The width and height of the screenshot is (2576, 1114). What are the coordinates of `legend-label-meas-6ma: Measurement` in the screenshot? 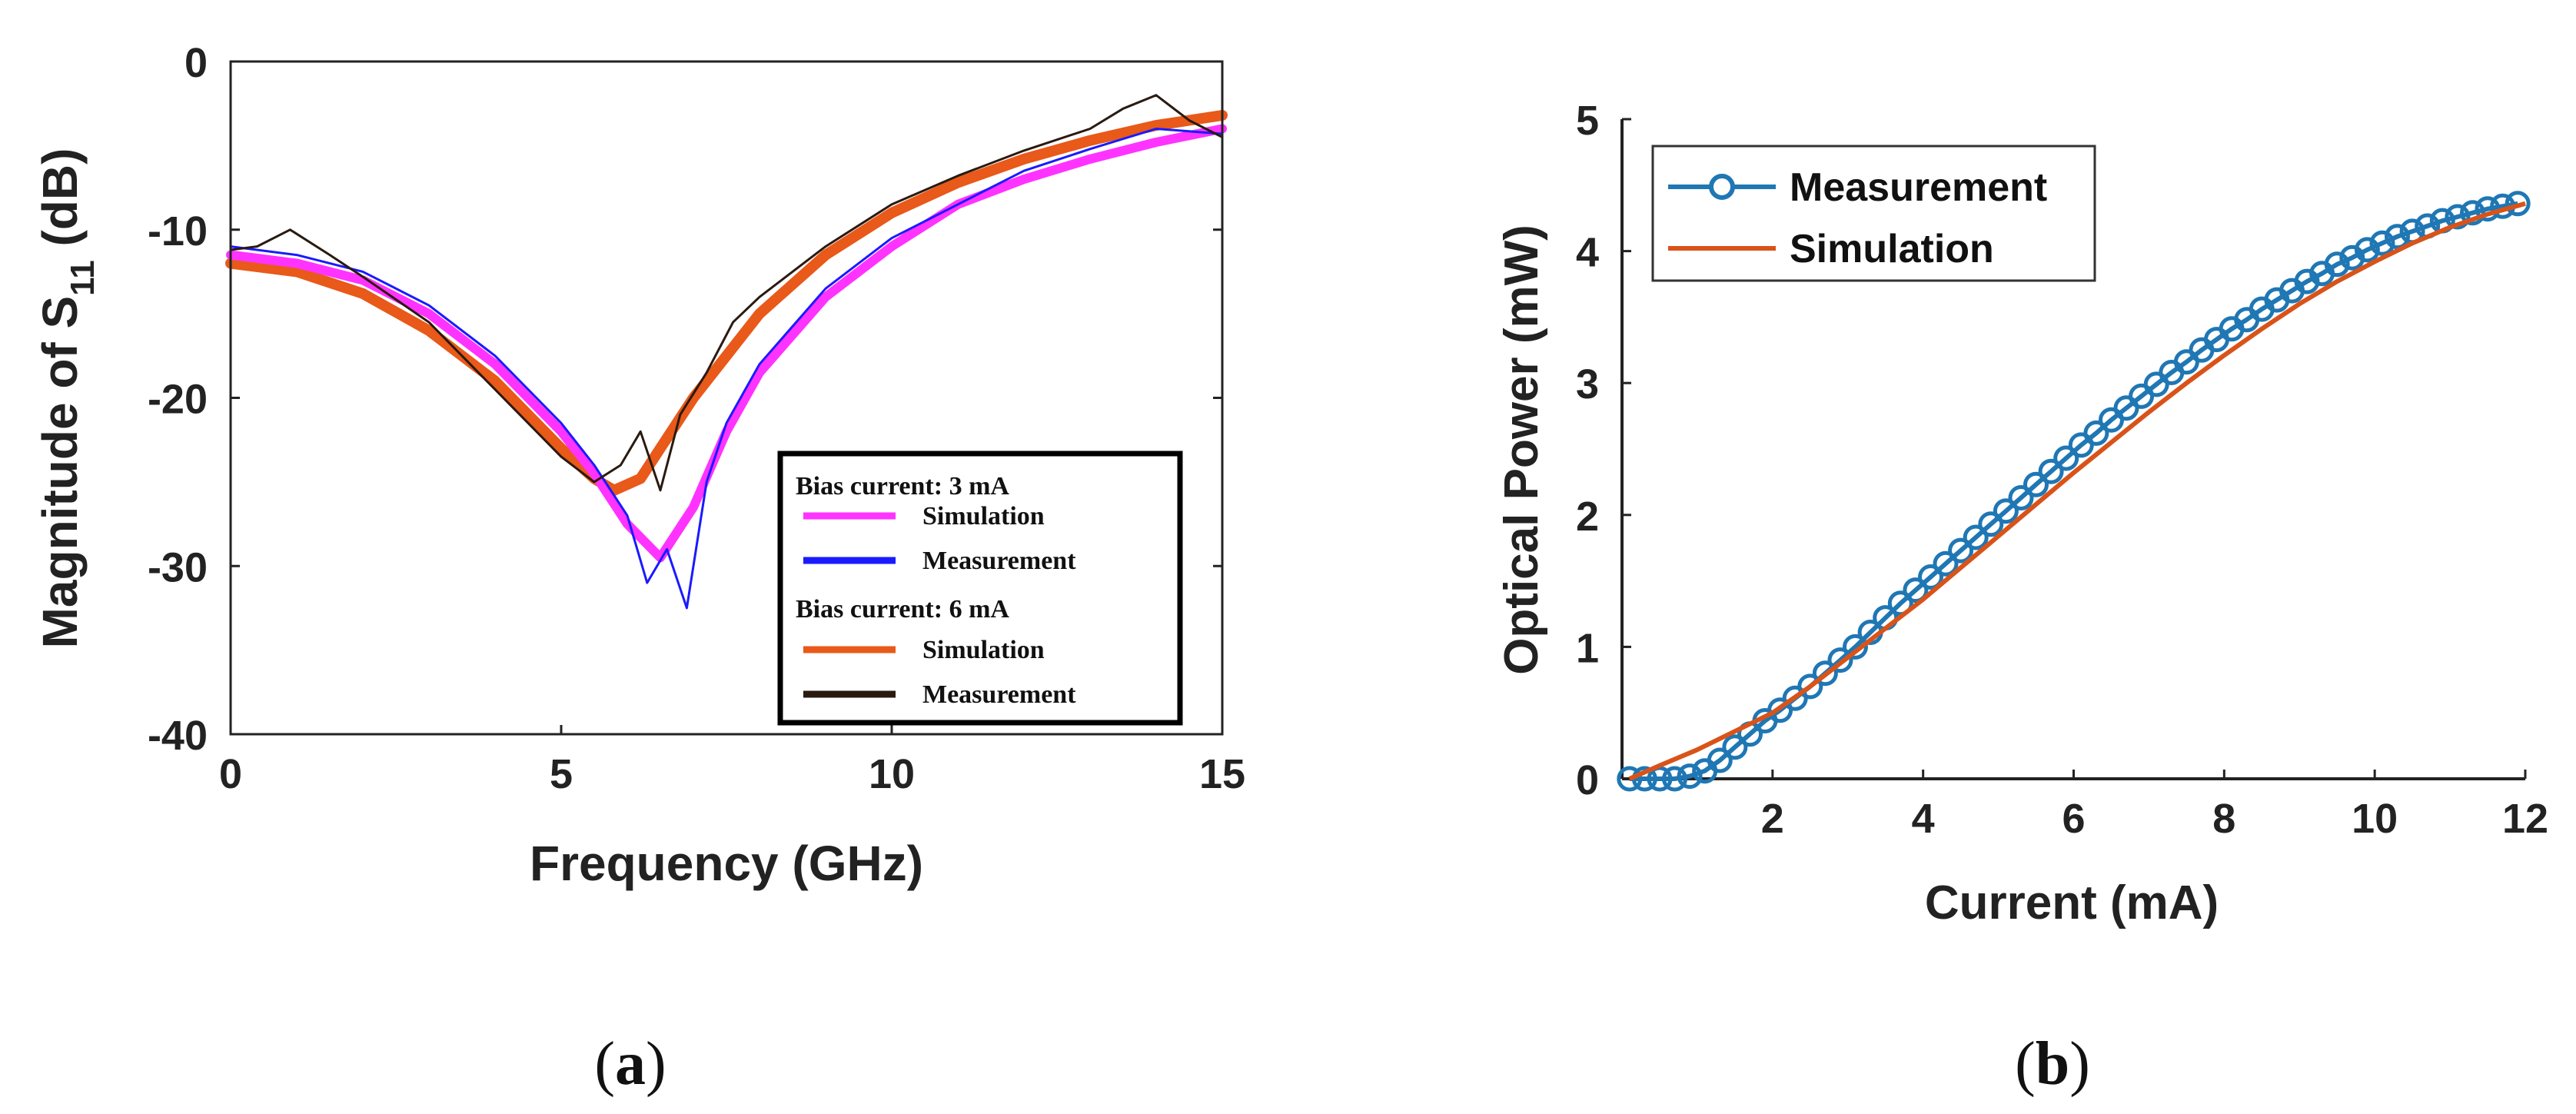 It's located at (999, 694).